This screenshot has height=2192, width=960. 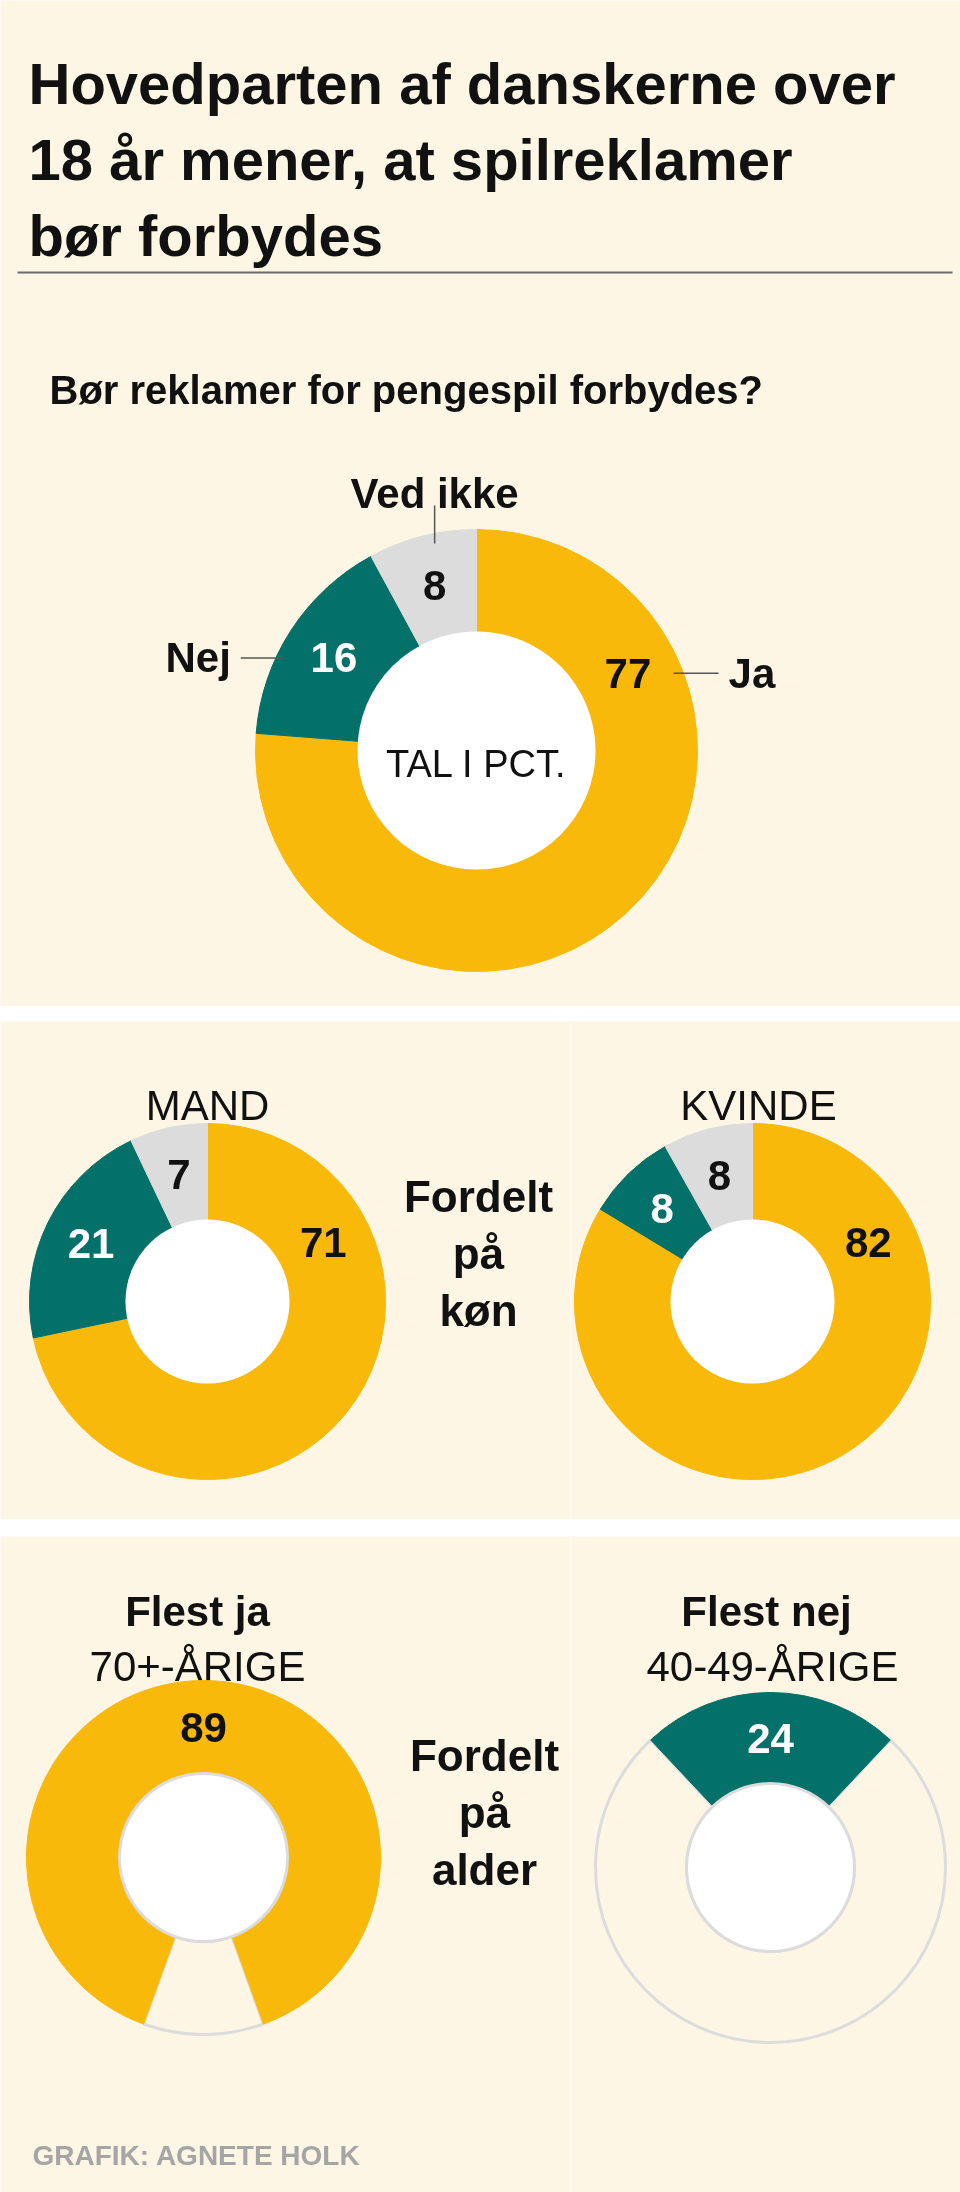 I want to click on chart-subtitle: 70+-ÅRIGE, so click(x=197, y=1666).